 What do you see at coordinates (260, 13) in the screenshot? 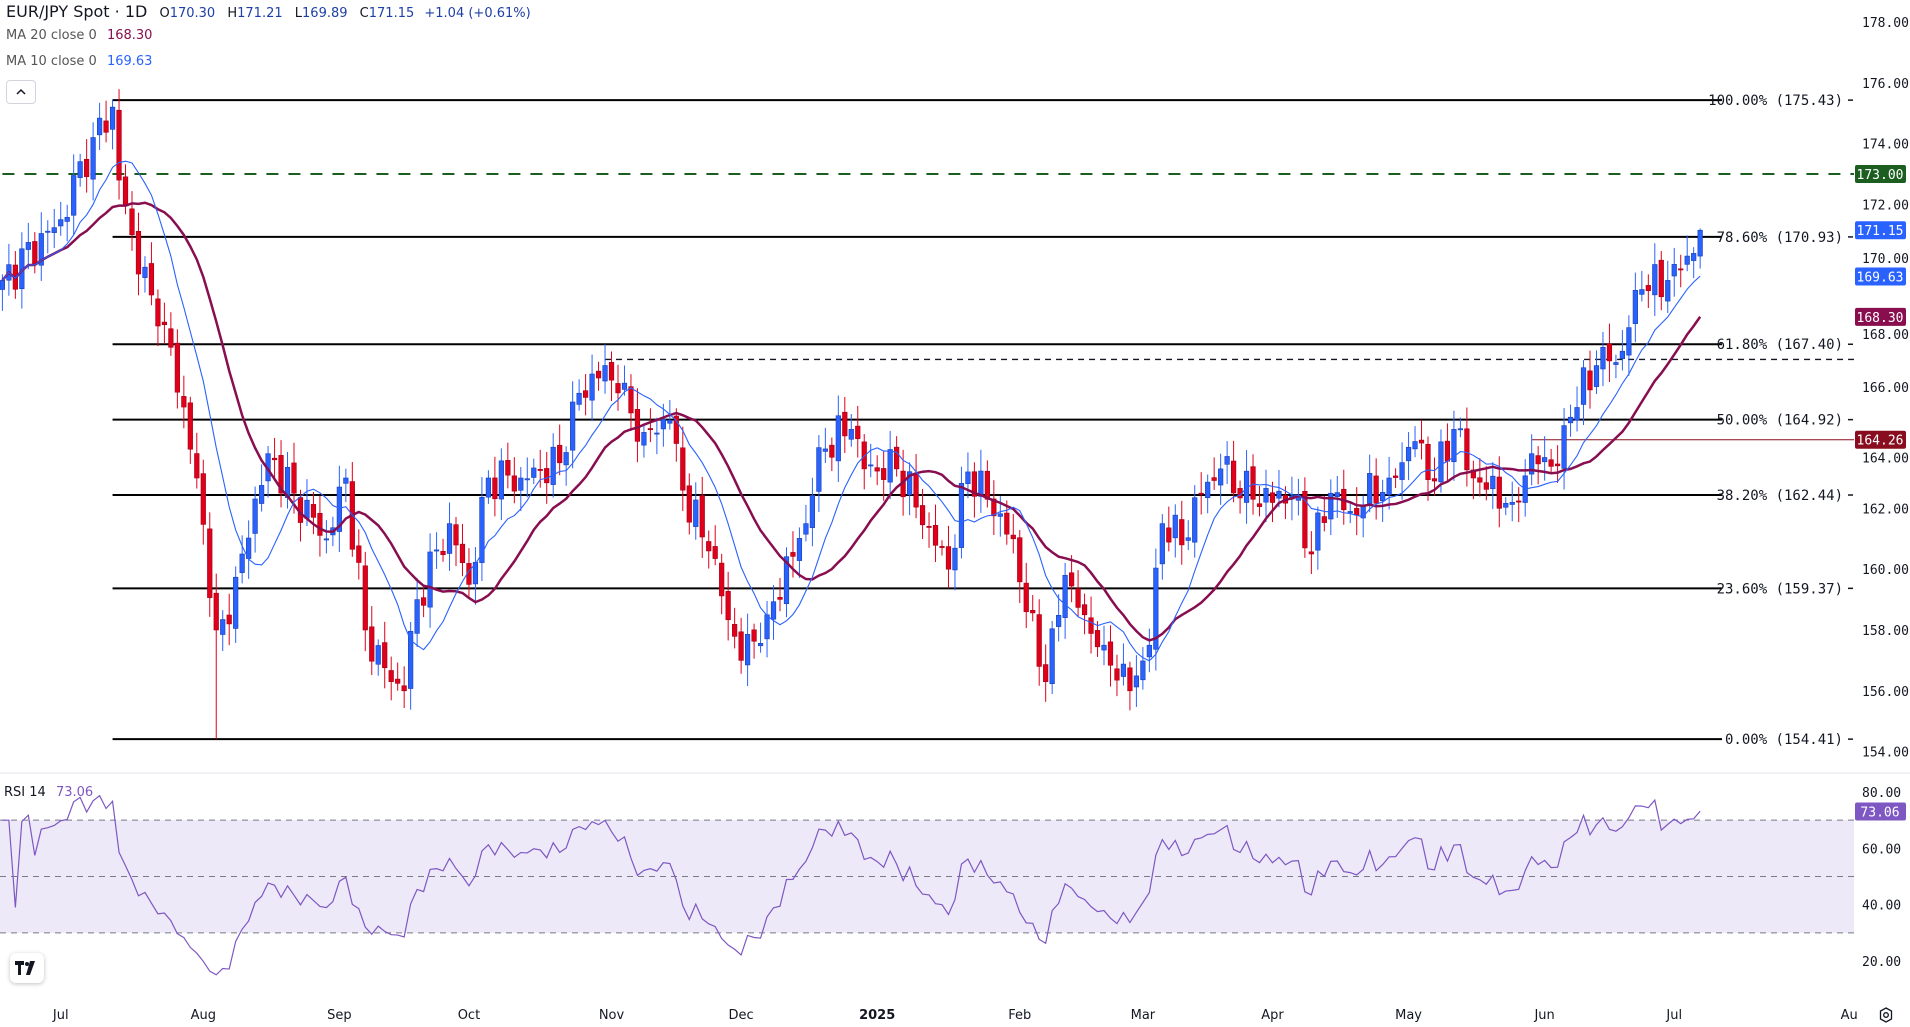
I see `high-value: 171.21` at bounding box center [260, 13].